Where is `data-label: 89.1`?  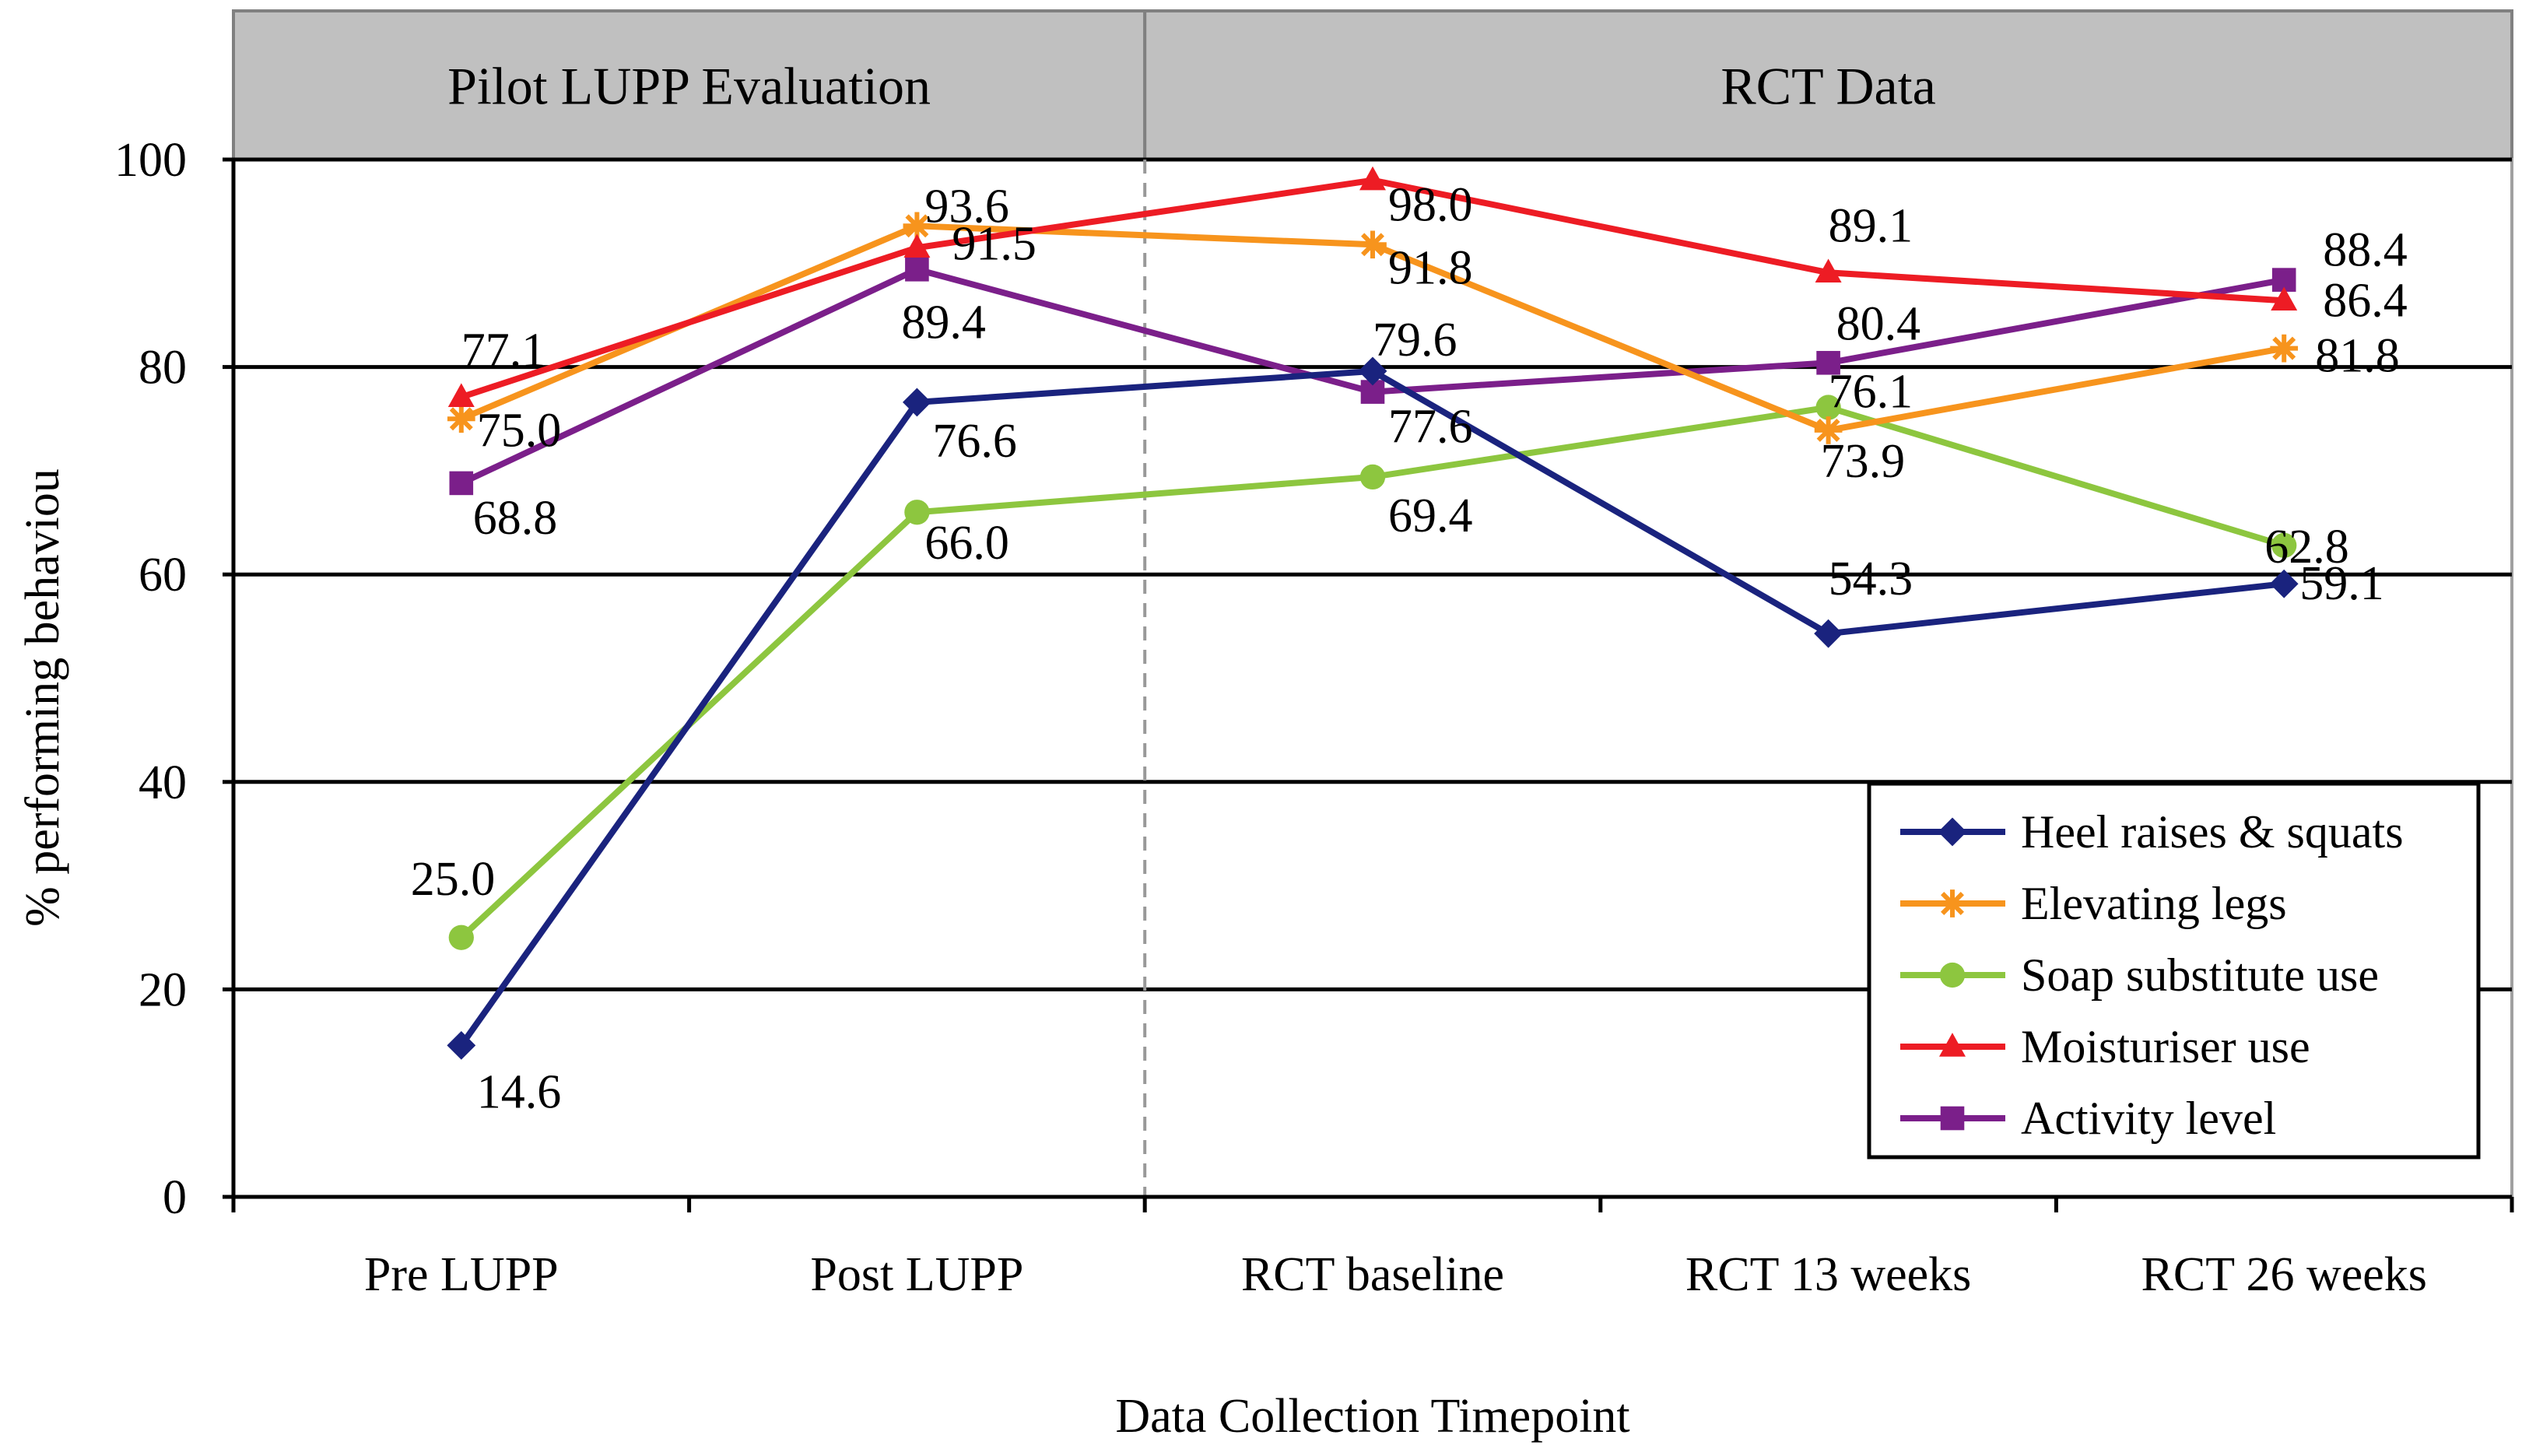
data-label: 89.1 is located at coordinates (1871, 225).